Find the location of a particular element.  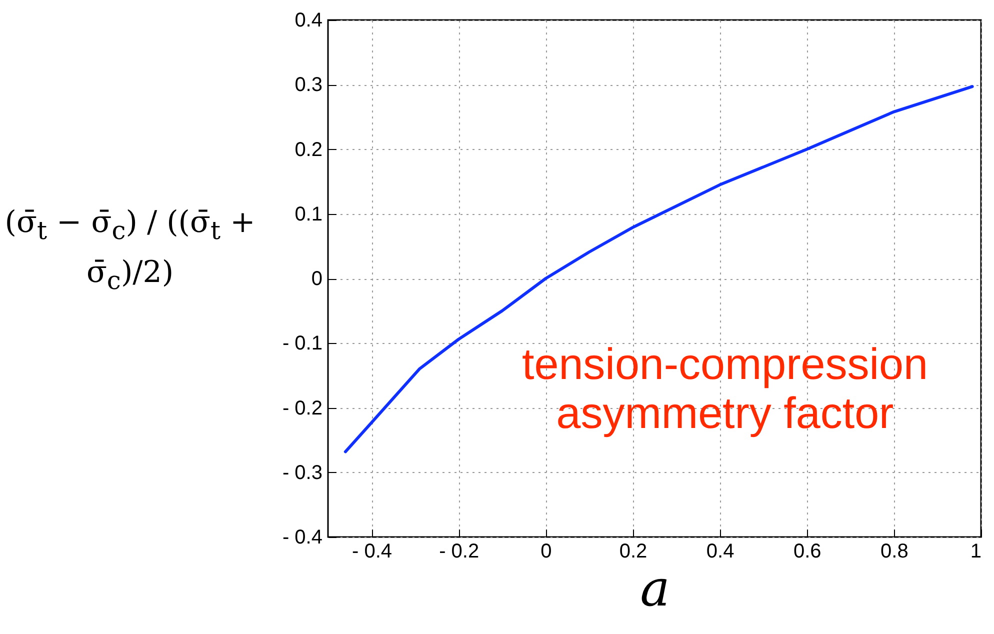

x-tick-label: 0.6 is located at coordinates (807, 551).